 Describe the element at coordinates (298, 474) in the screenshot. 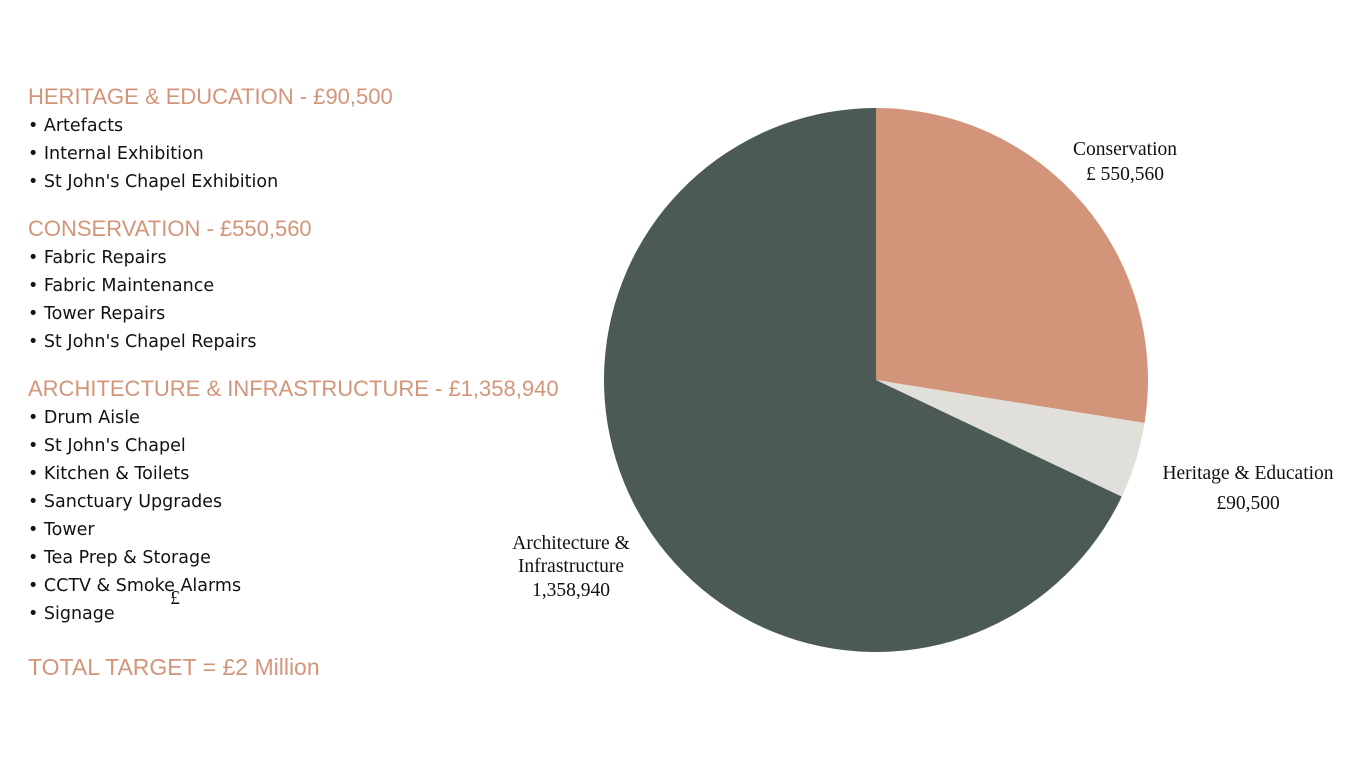

I see `list-item: Kitchen & Toilets` at that location.